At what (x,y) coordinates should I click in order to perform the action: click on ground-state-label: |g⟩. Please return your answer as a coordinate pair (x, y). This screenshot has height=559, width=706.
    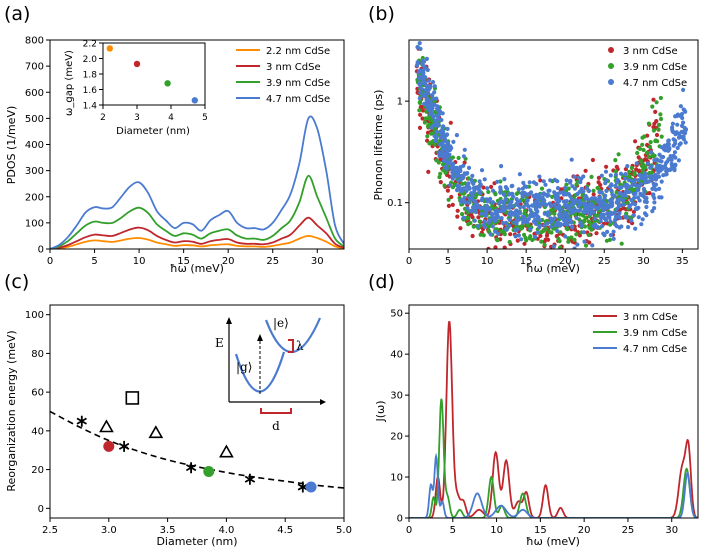
    Looking at the image, I should click on (244, 367).